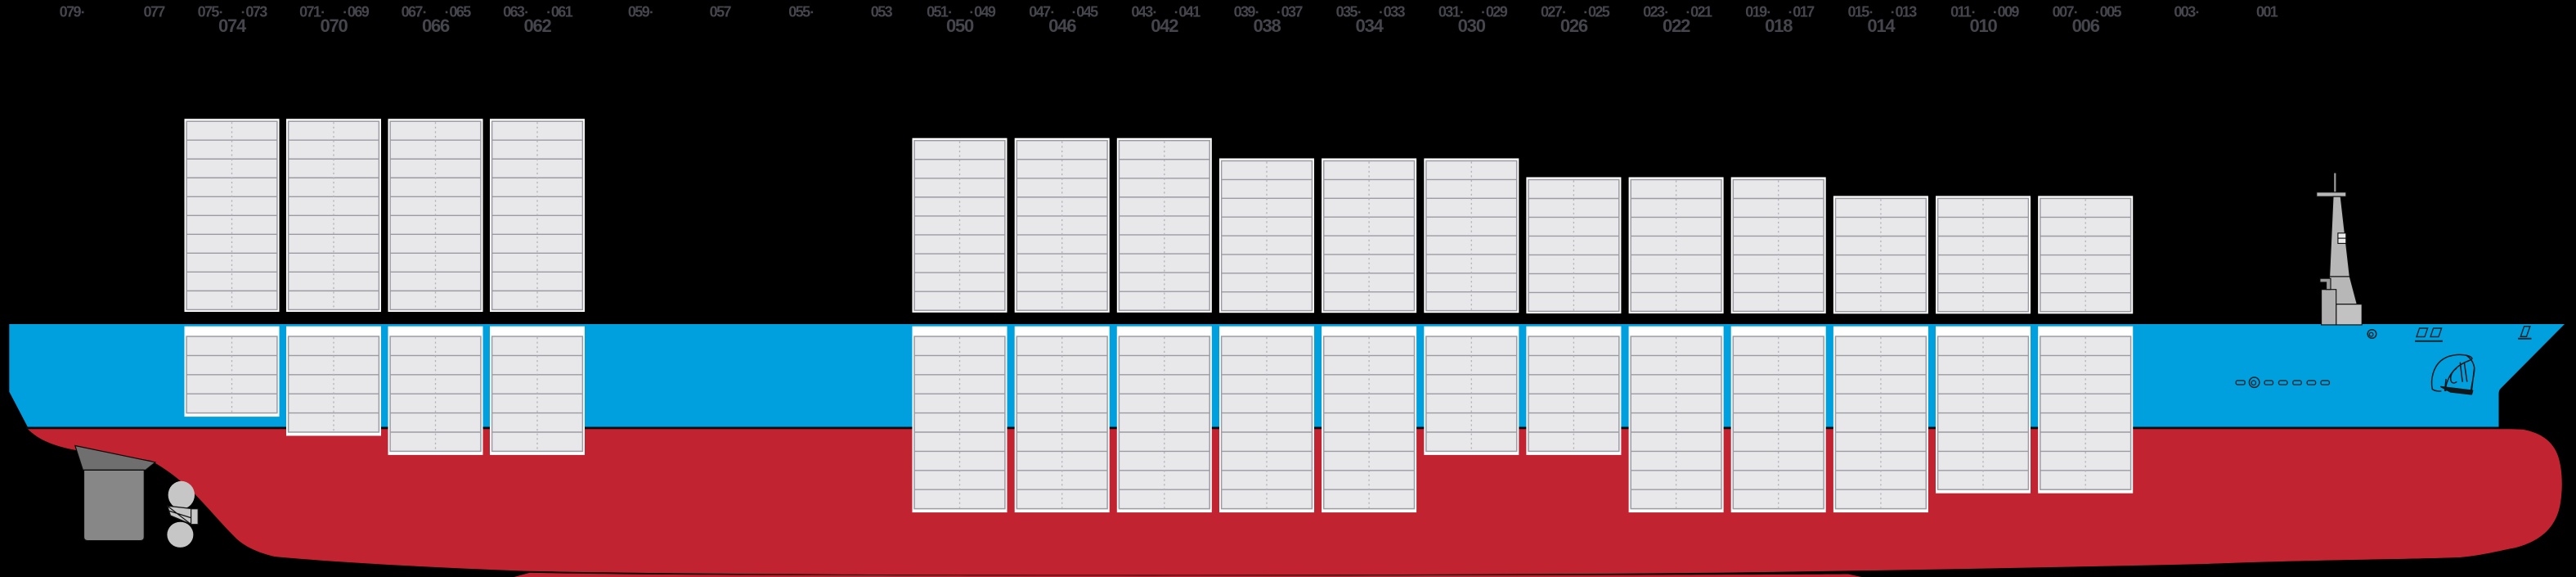  I want to click on svg-text: 049, so click(985, 12).